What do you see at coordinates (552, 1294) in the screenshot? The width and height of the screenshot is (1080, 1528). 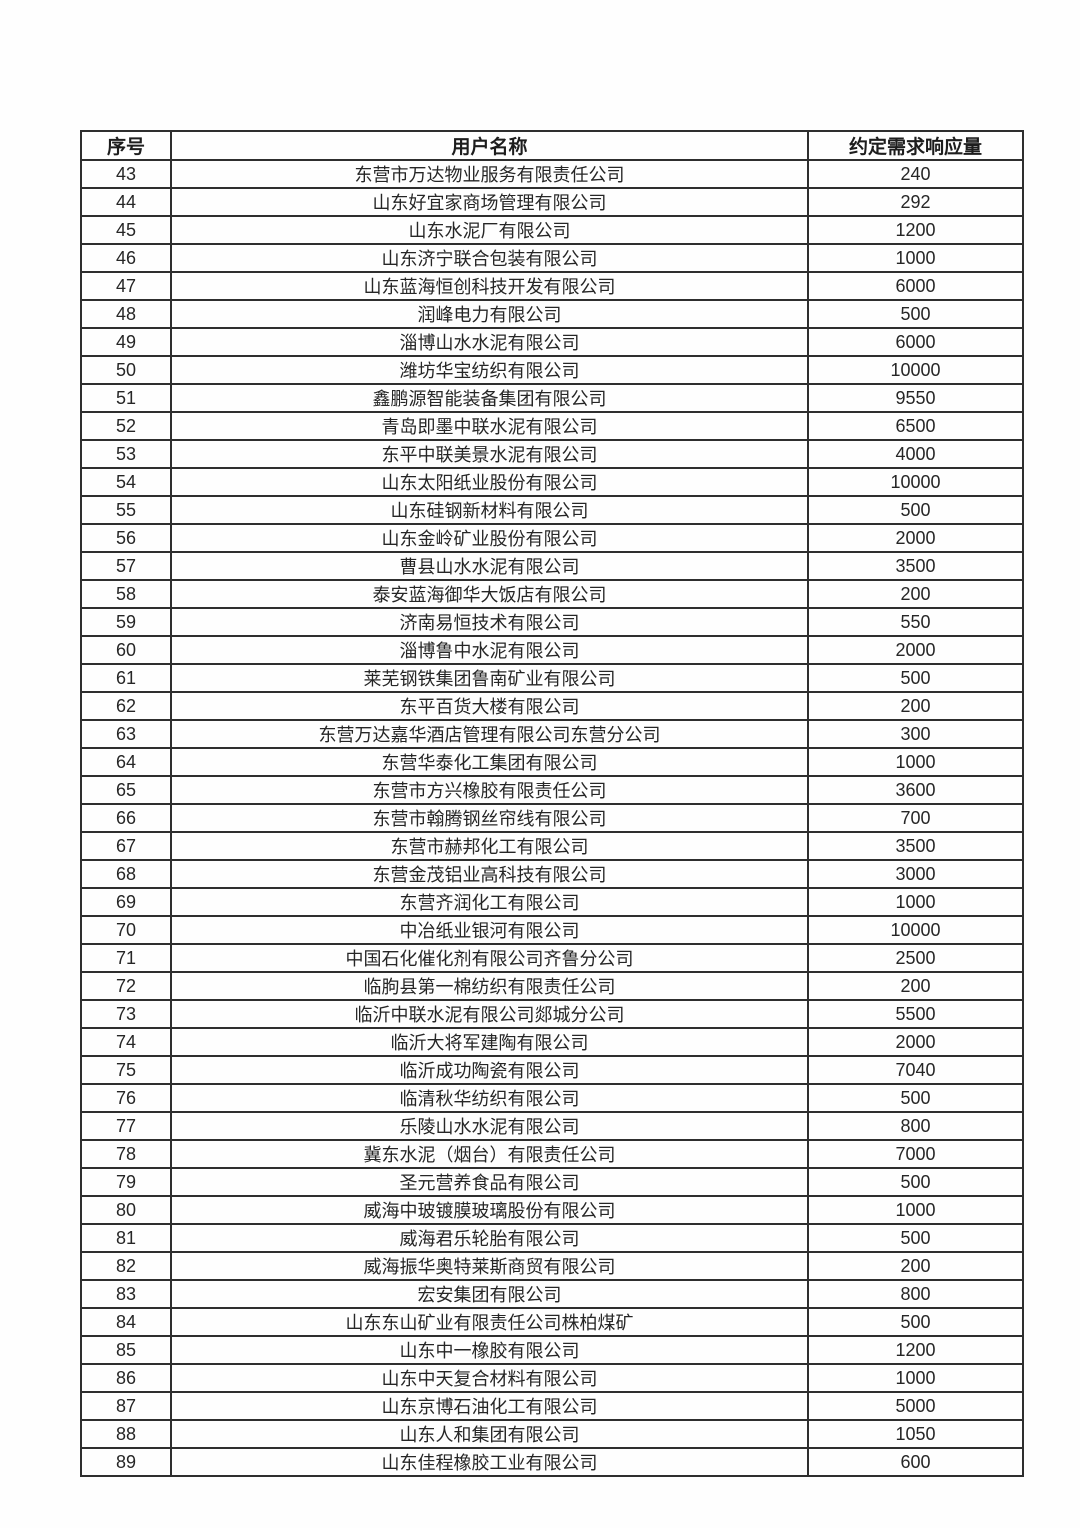 I see `table-row: 83 宏安集团有限公司 800` at bounding box center [552, 1294].